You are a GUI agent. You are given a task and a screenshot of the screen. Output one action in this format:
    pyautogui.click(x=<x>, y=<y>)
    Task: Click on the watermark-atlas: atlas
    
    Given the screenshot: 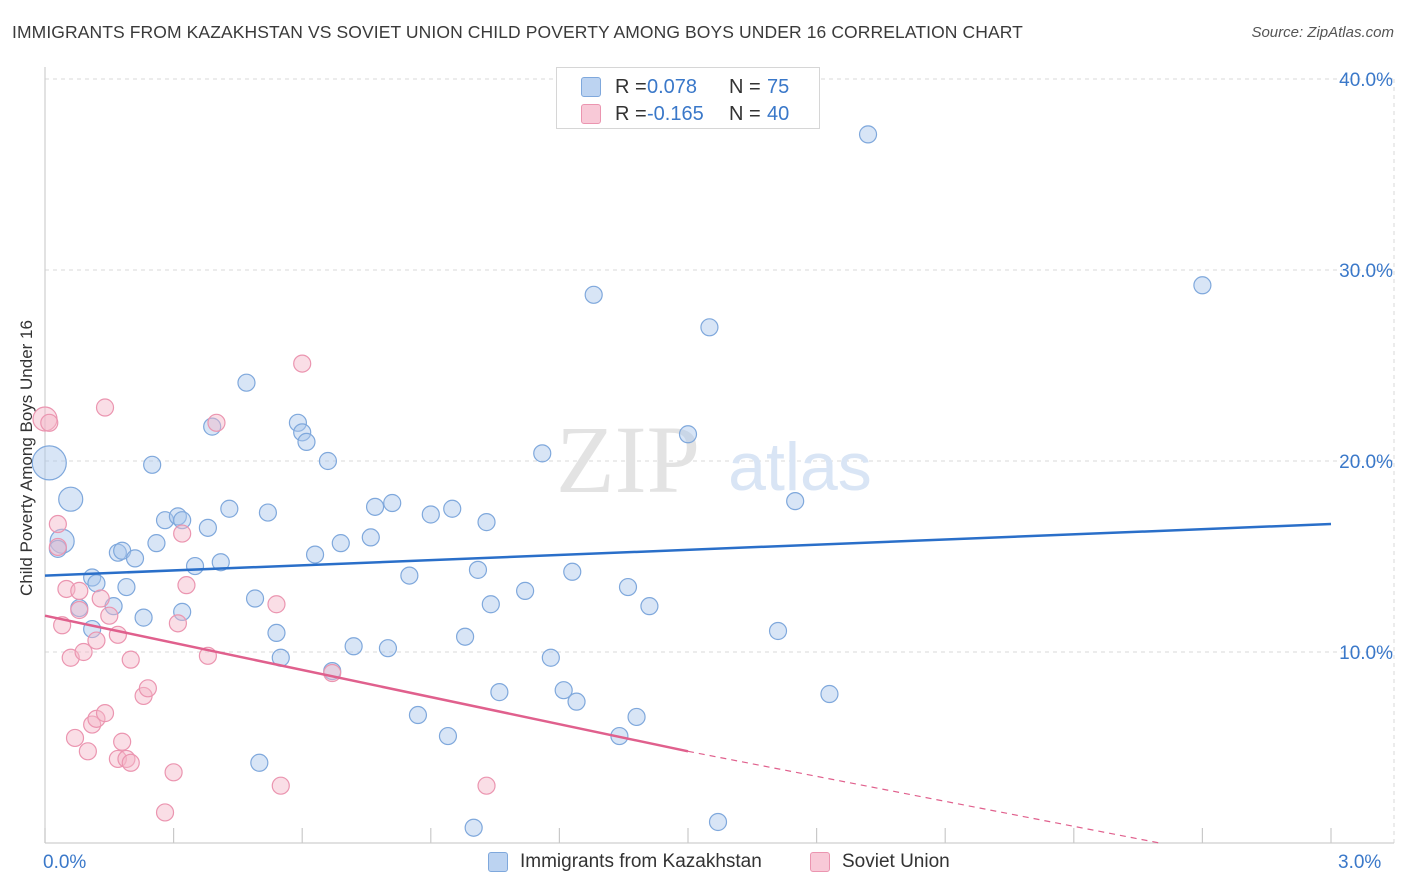 What is the action you would take?
    pyautogui.click(x=800, y=467)
    